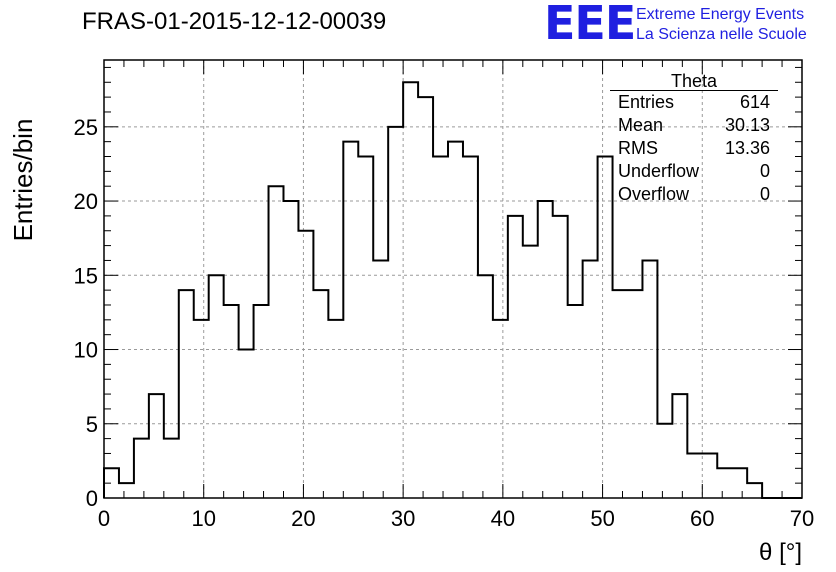  Describe the element at coordinates (86, 201) in the screenshot. I see `y-tick-label: 20` at that location.